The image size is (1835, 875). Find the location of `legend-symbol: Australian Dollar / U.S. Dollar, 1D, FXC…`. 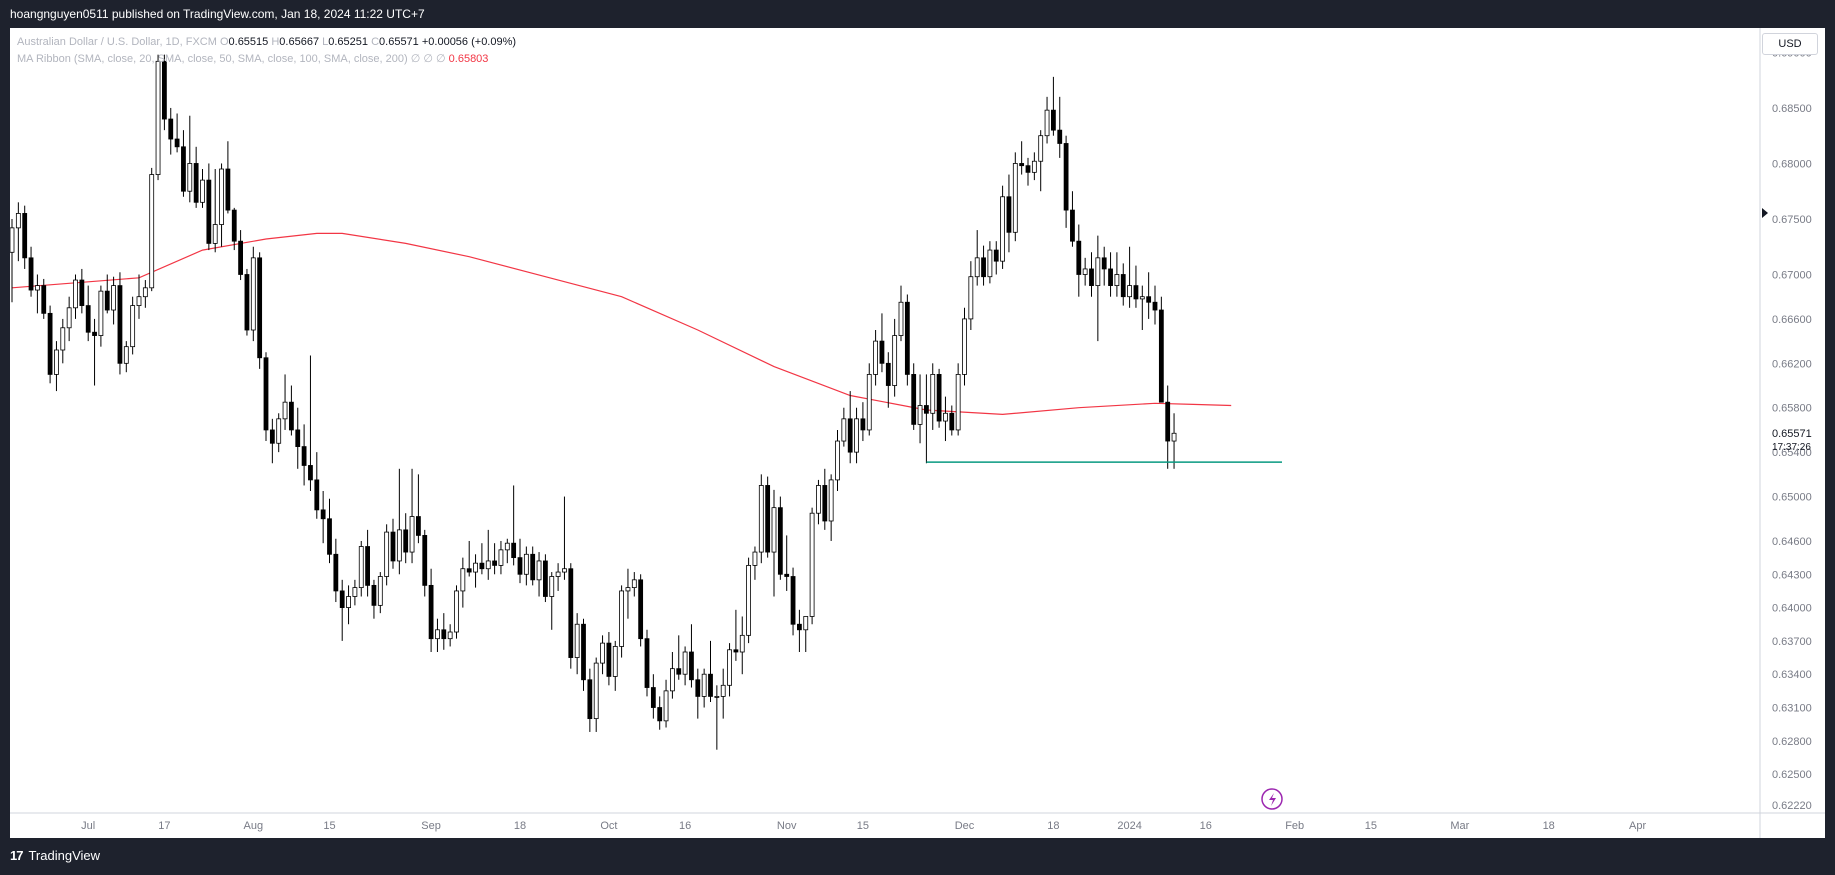

legend-symbol: Australian Dollar / U.S. Dollar, 1D, FXC… is located at coordinates (117, 42).